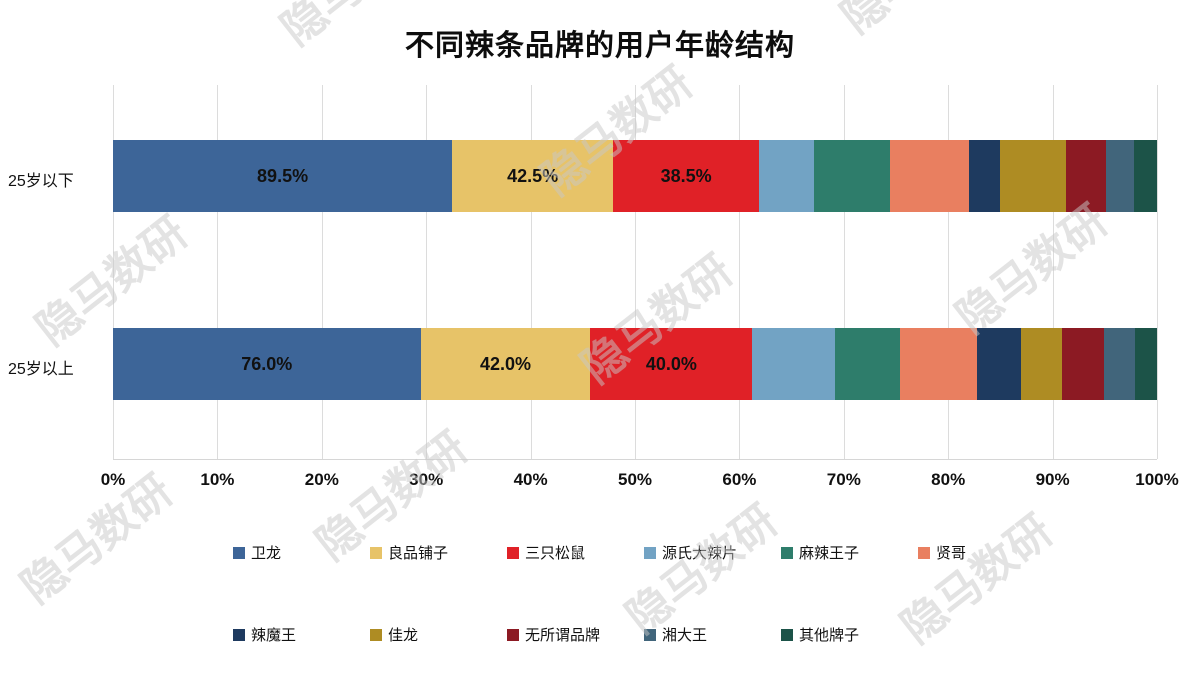  I want to click on legend-item: 辣魔王, so click(301, 634).